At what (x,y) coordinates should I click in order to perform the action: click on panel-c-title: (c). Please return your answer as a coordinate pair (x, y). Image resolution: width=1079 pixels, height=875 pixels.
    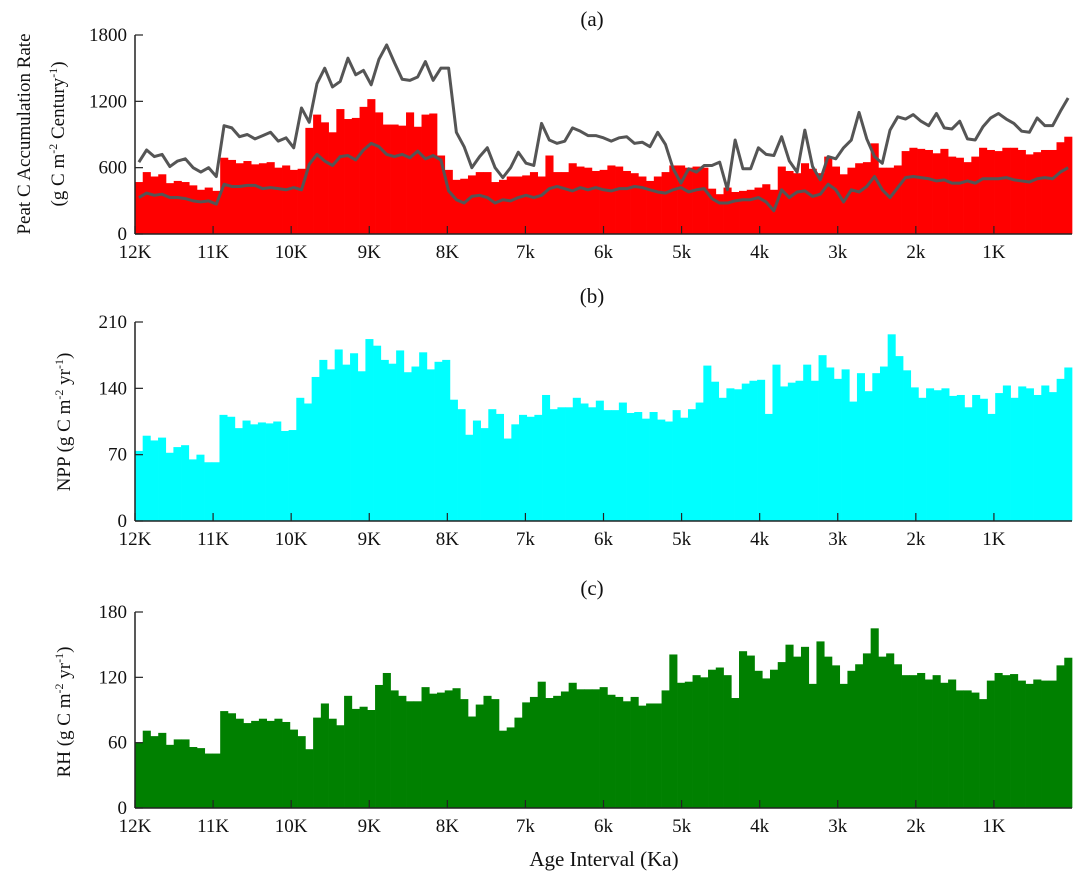
    Looking at the image, I should click on (591, 588).